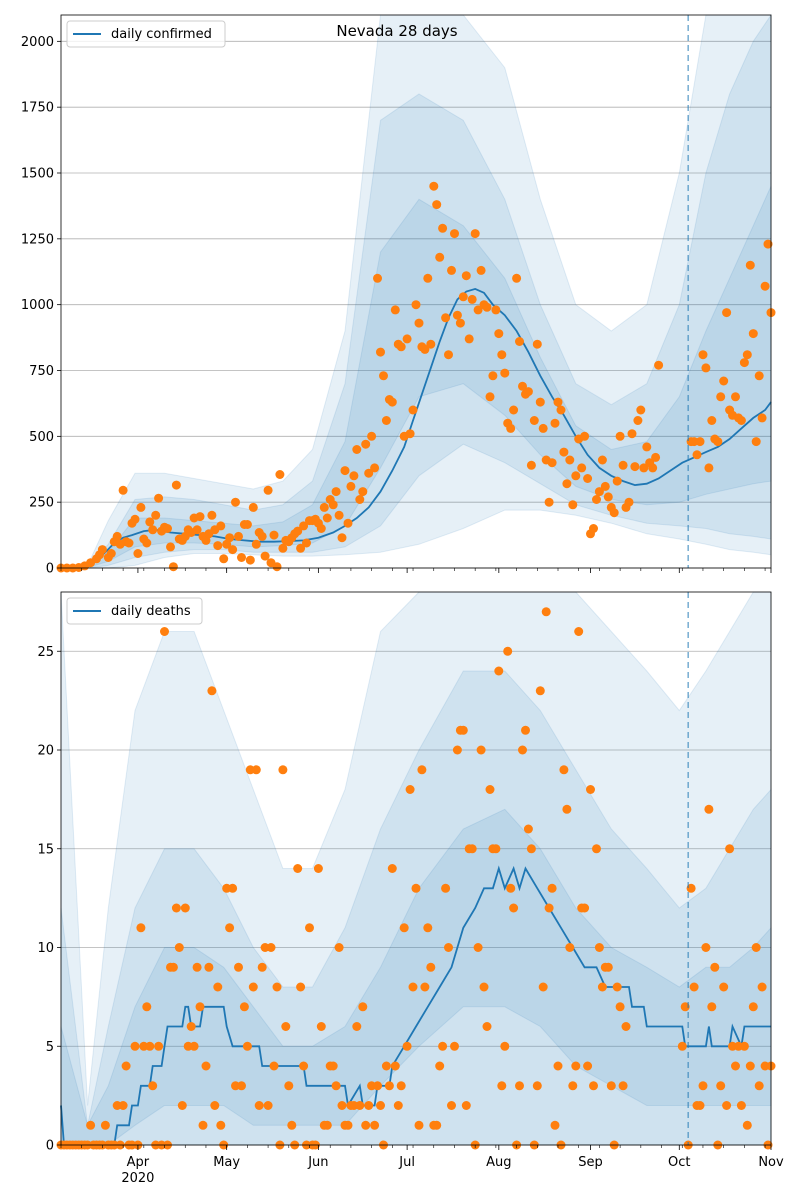 This screenshot has height=1200, width=800. What do you see at coordinates (45, 652) in the screenshot?
I see `y-tick-label: 25` at bounding box center [45, 652].